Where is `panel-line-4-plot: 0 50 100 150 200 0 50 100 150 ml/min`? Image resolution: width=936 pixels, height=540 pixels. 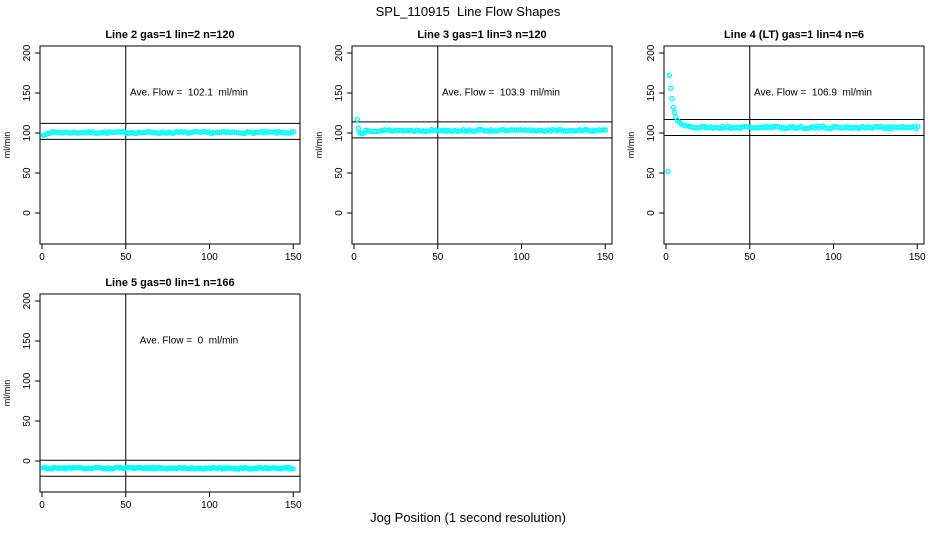
panel-line-4-plot: 0 50 100 150 200 0 50 100 150 ml/min is located at coordinates (776, 153).